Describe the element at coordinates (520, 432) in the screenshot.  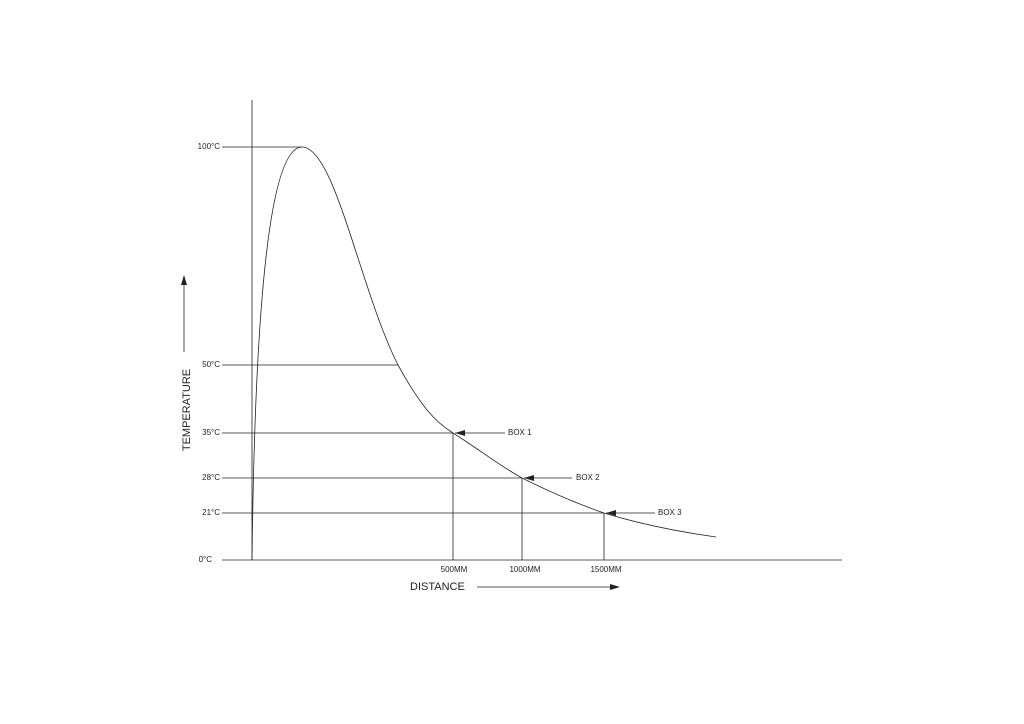
I see `callout-label: BOX 1` at that location.